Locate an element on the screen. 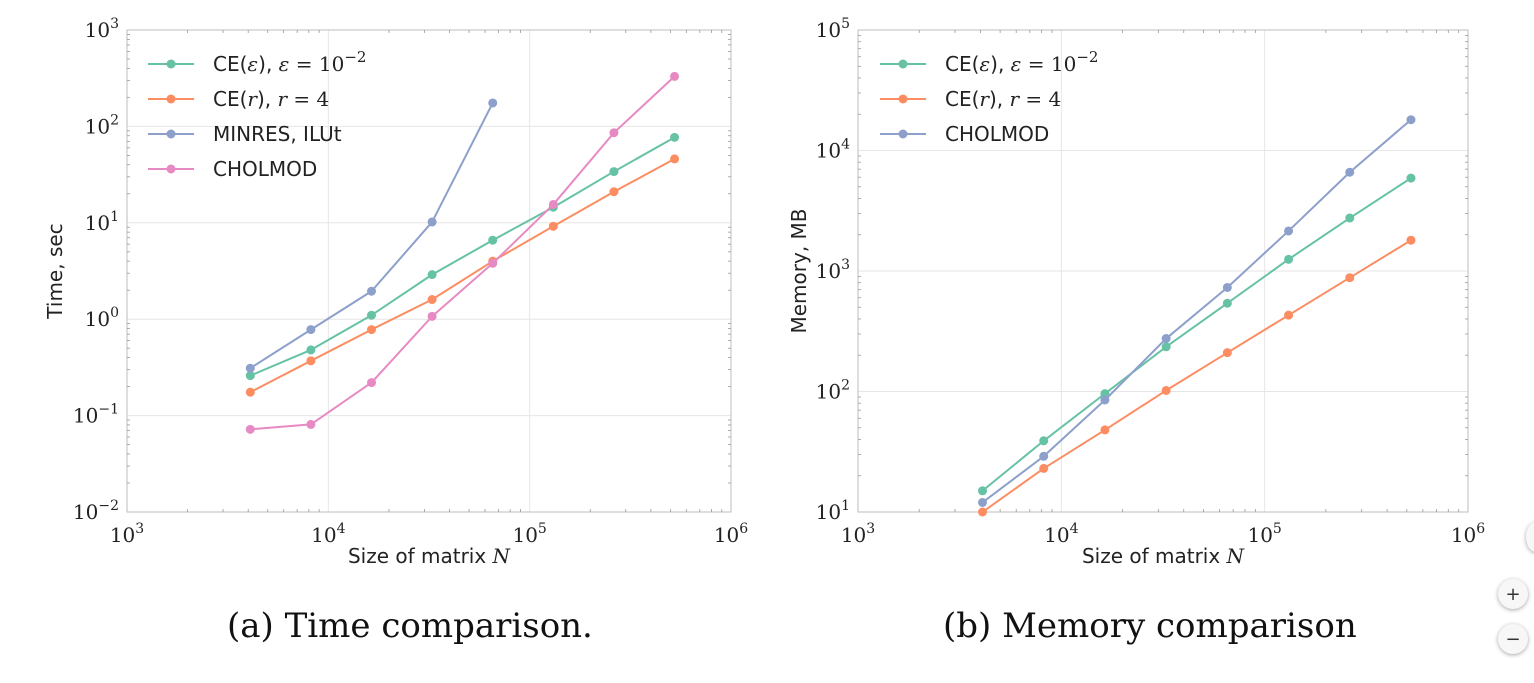 The image size is (1534, 683). caption-memory-comparison: (b) Memory comparison is located at coordinates (1150, 626).